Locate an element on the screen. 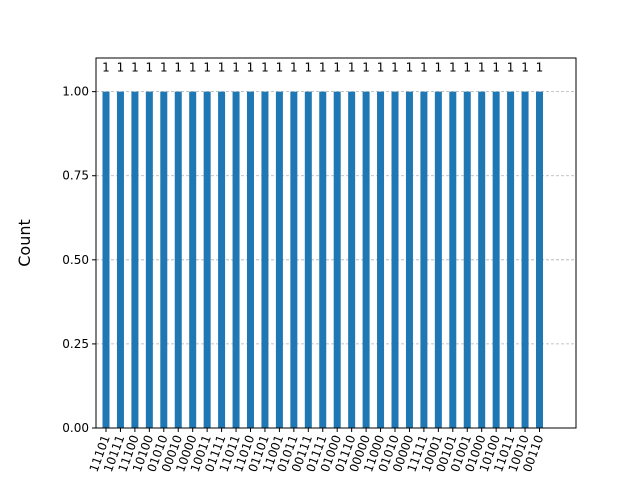  y-tick-label: 1.00 is located at coordinates (75, 92).